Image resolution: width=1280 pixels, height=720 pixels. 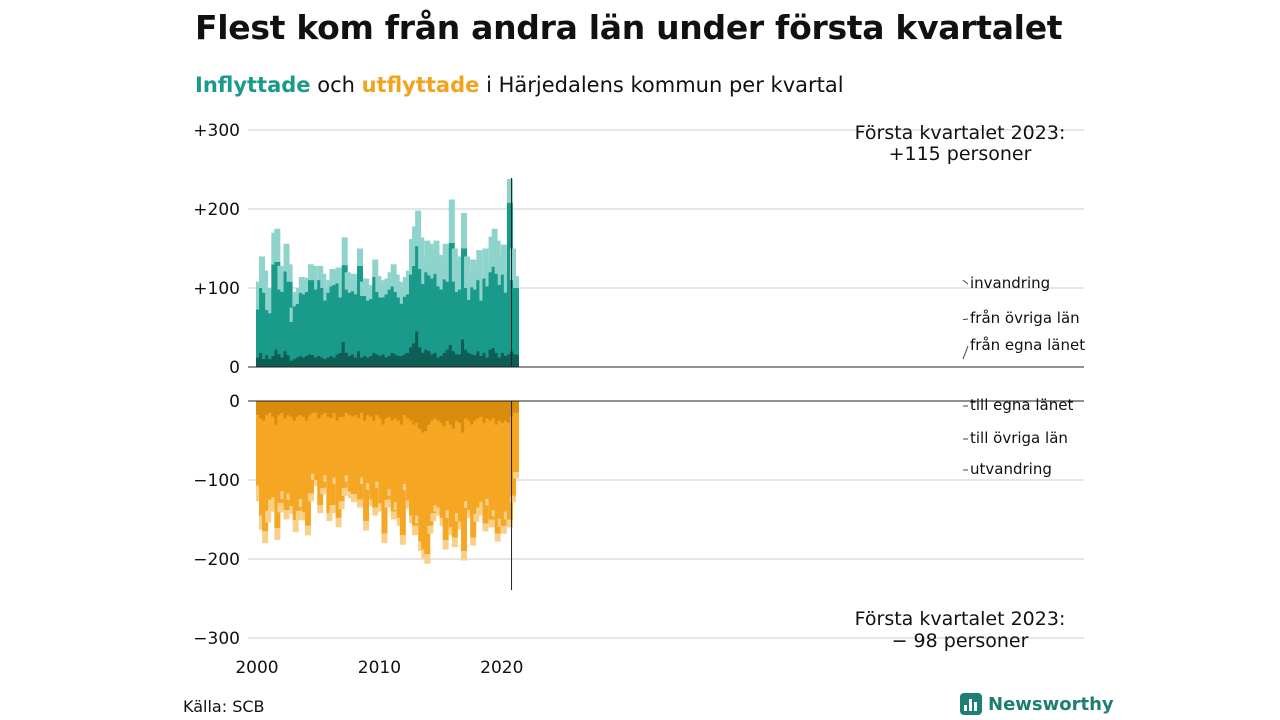 I want to click on brand-logo: Newsworthy, so click(x=1037, y=704).